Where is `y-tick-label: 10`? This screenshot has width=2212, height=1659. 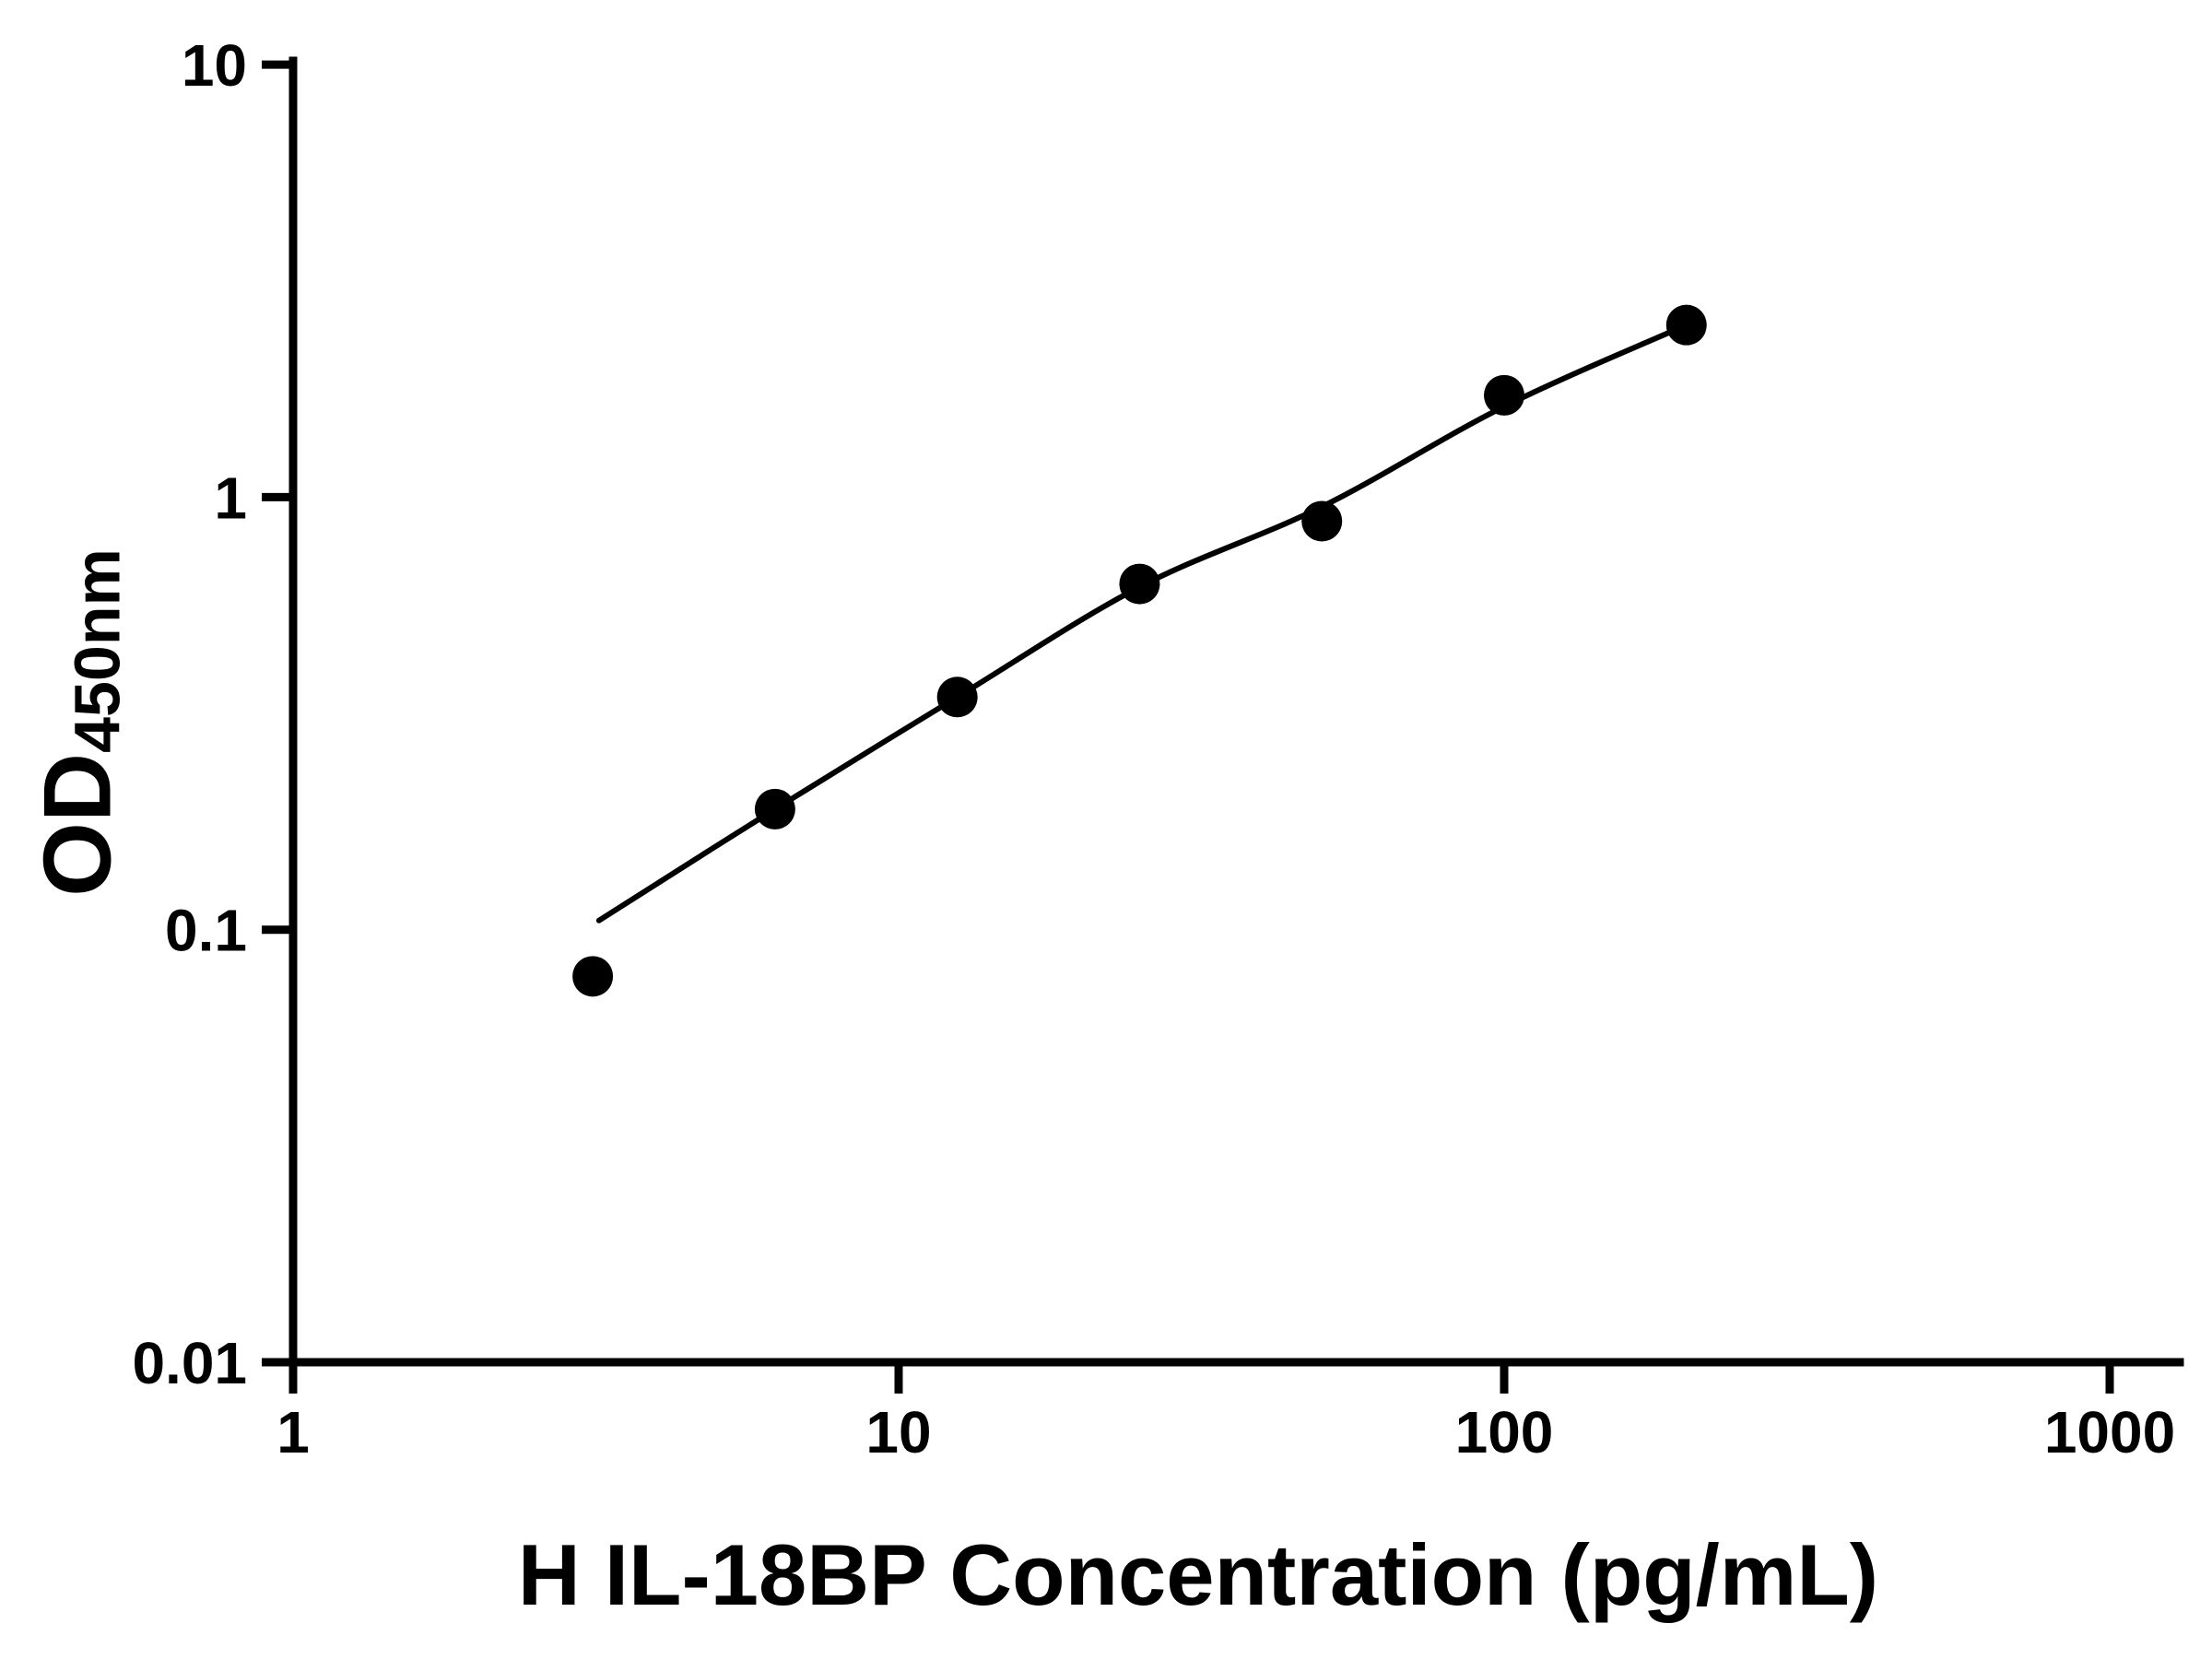
y-tick-label: 10 is located at coordinates (214, 65).